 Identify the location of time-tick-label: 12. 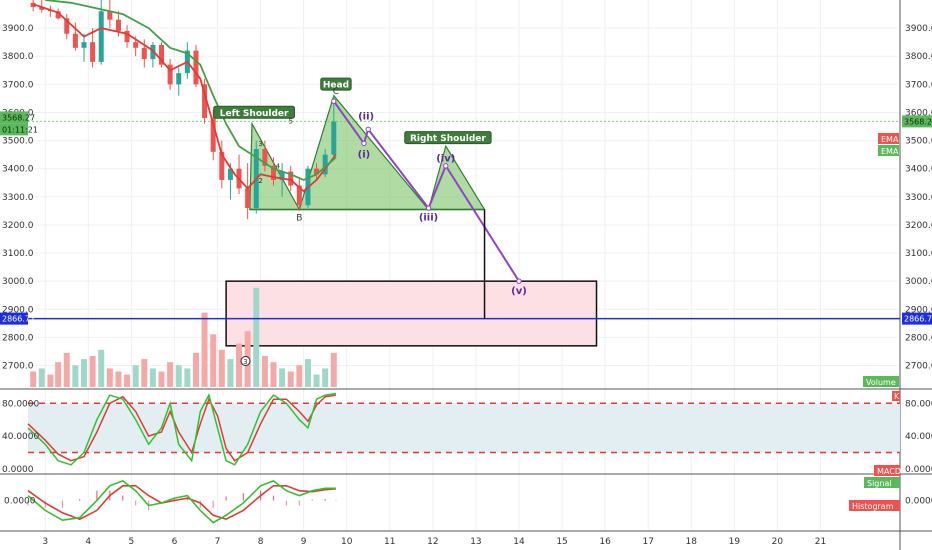
(432, 542).